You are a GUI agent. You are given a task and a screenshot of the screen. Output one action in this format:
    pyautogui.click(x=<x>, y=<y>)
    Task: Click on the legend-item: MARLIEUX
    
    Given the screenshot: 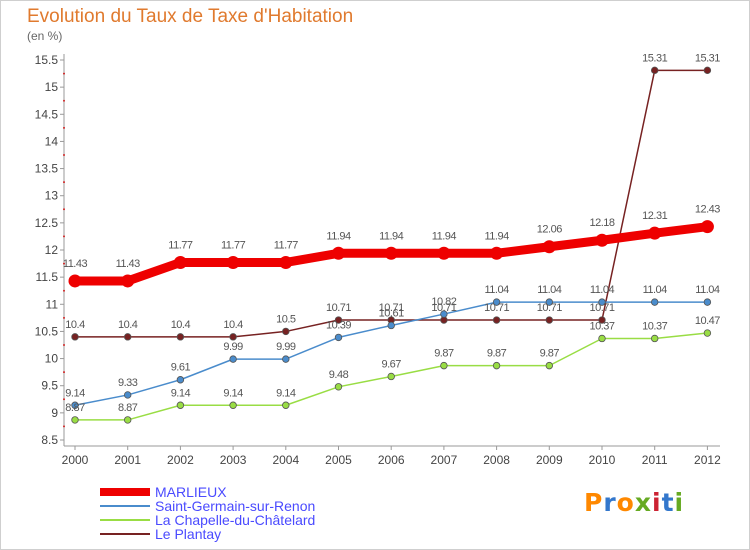 What is the action you would take?
    pyautogui.click(x=265, y=492)
    